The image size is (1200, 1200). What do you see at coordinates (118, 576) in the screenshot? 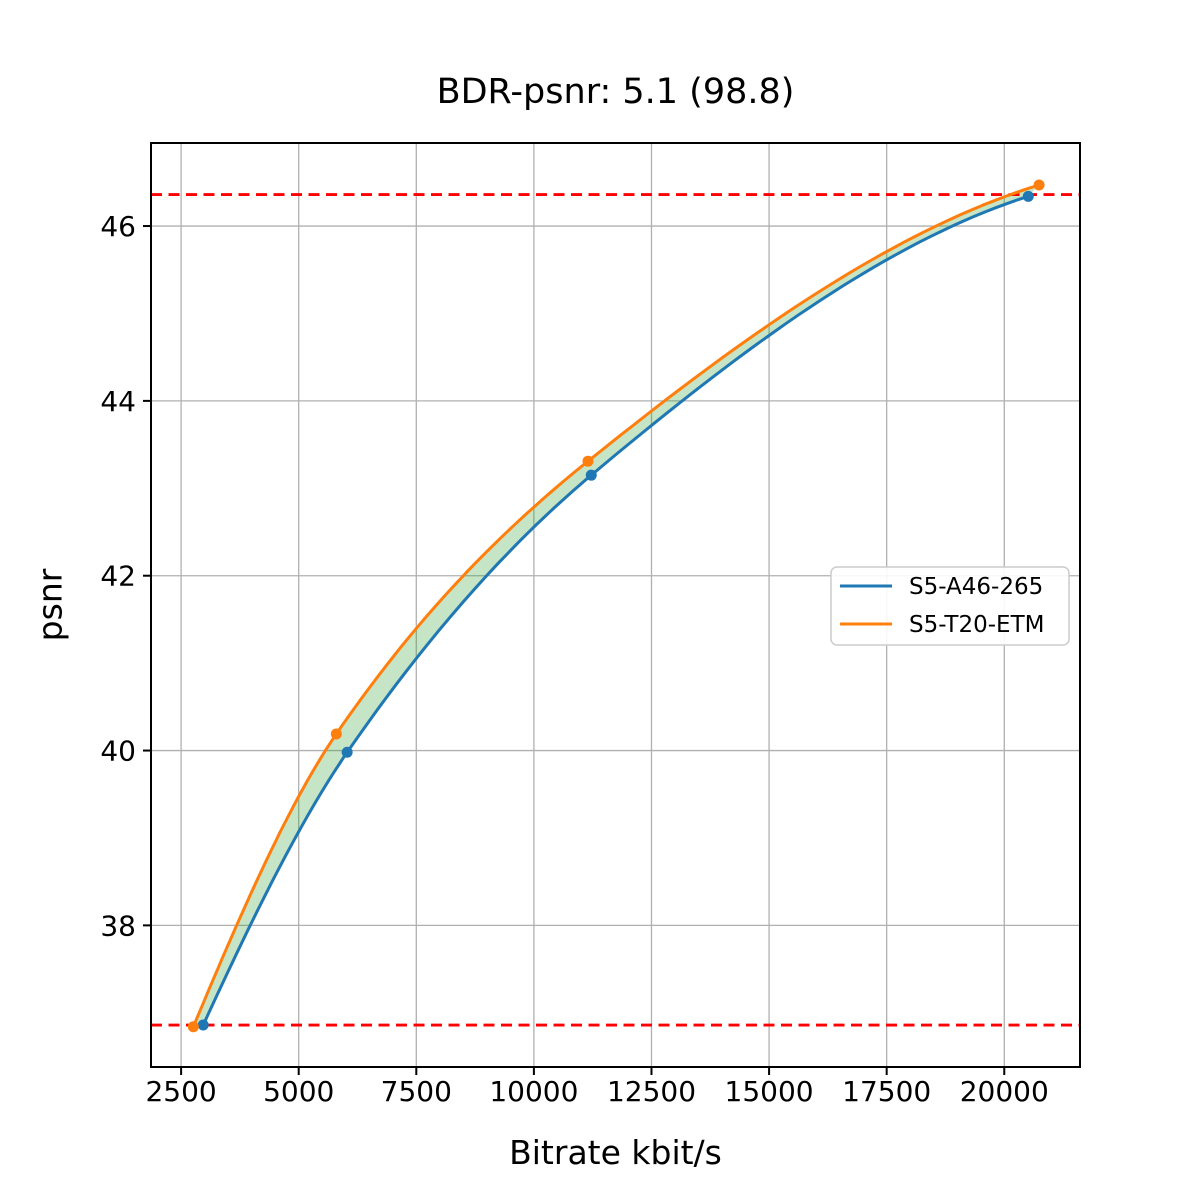
I see `y-tick-label: 42` at bounding box center [118, 576].